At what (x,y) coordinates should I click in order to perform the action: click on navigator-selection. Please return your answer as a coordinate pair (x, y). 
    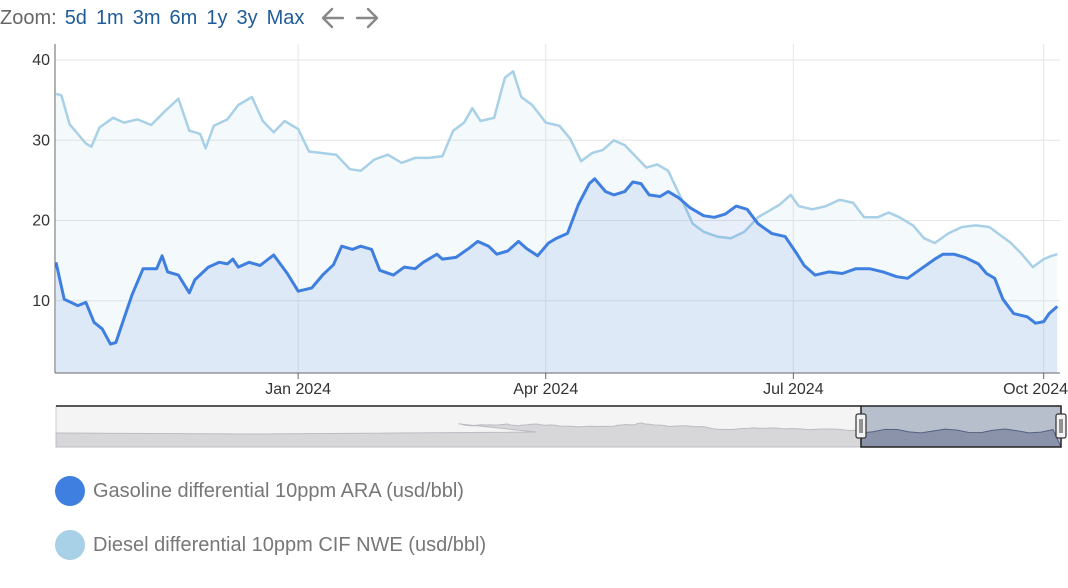
    Looking at the image, I should click on (961, 426).